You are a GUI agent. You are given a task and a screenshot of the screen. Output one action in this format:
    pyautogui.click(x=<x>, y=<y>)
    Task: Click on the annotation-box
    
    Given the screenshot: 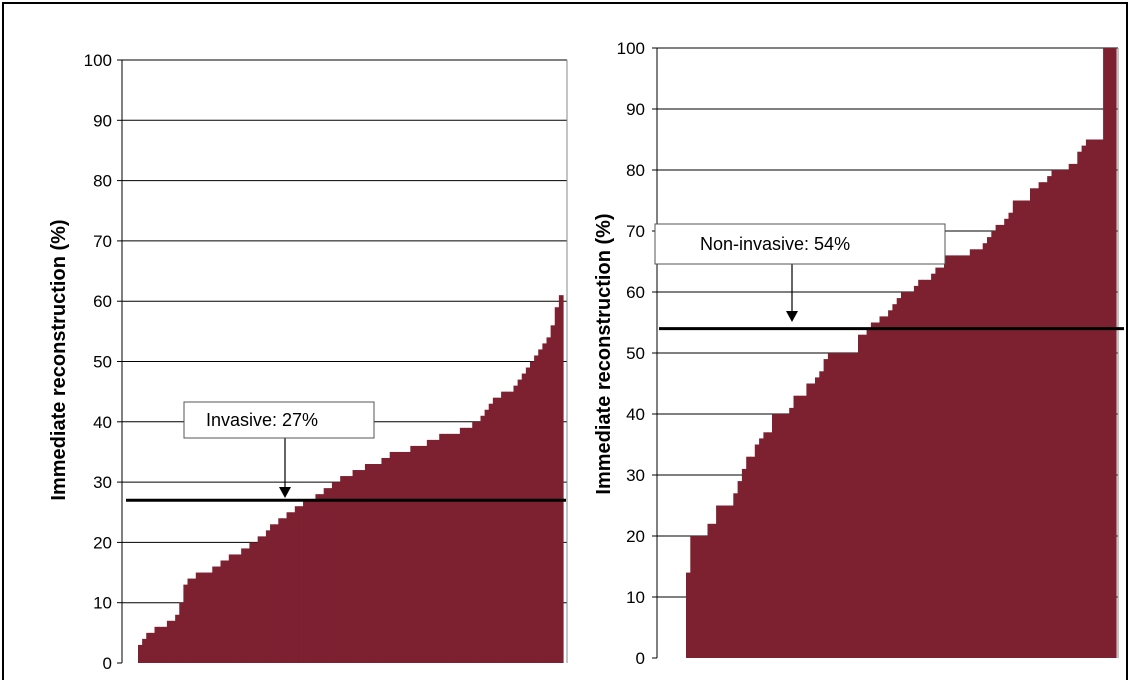 What is the action you would take?
    pyautogui.click(x=279, y=420)
    